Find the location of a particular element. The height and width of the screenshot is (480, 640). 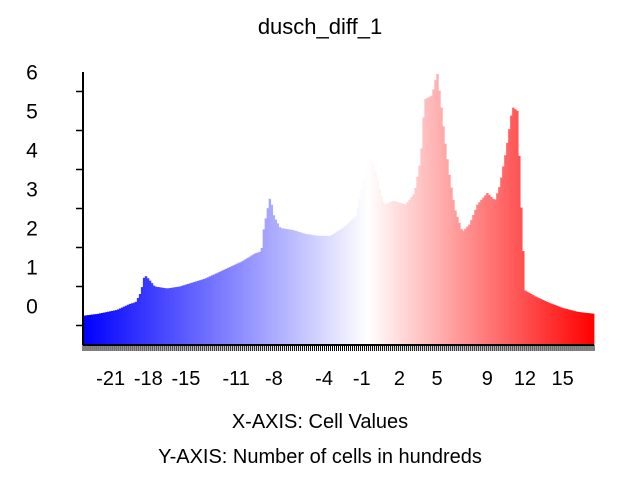

y-tick-label: 3 is located at coordinates (32, 190).